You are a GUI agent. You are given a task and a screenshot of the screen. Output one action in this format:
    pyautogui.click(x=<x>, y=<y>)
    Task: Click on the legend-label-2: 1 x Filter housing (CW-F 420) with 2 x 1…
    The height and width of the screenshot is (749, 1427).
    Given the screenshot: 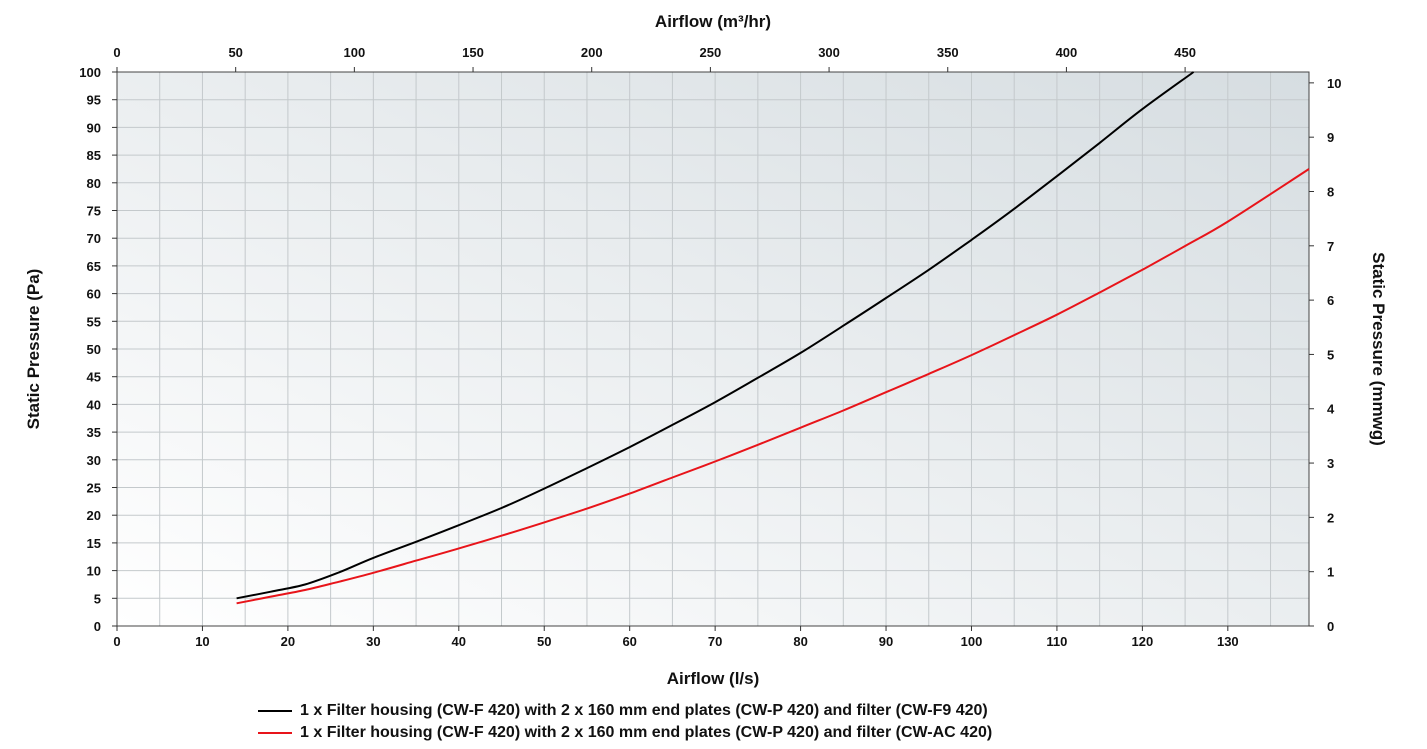 What is the action you would take?
    pyautogui.click(x=646, y=732)
    